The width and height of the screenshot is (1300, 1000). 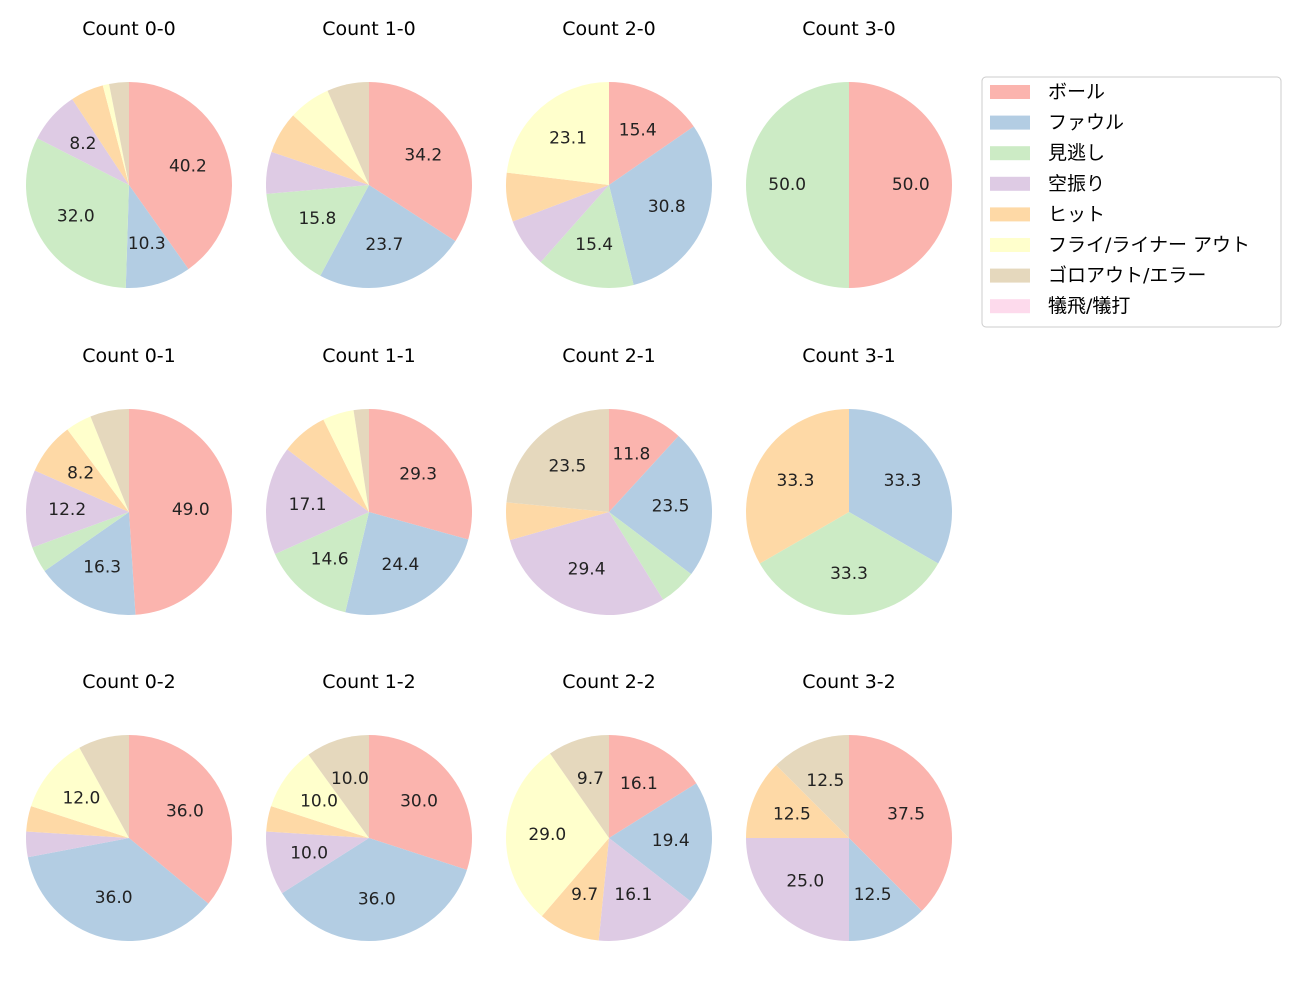 What do you see at coordinates (1076, 214) in the screenshot?
I see `legend-label: ヒット` at bounding box center [1076, 214].